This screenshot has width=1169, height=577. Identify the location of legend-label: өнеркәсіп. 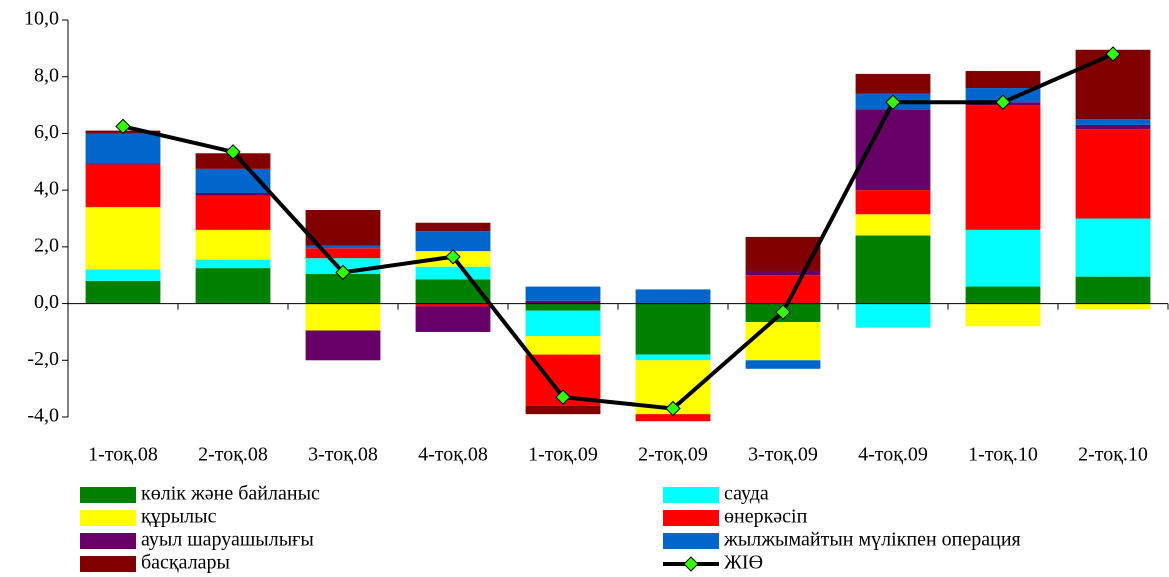
(766, 517).